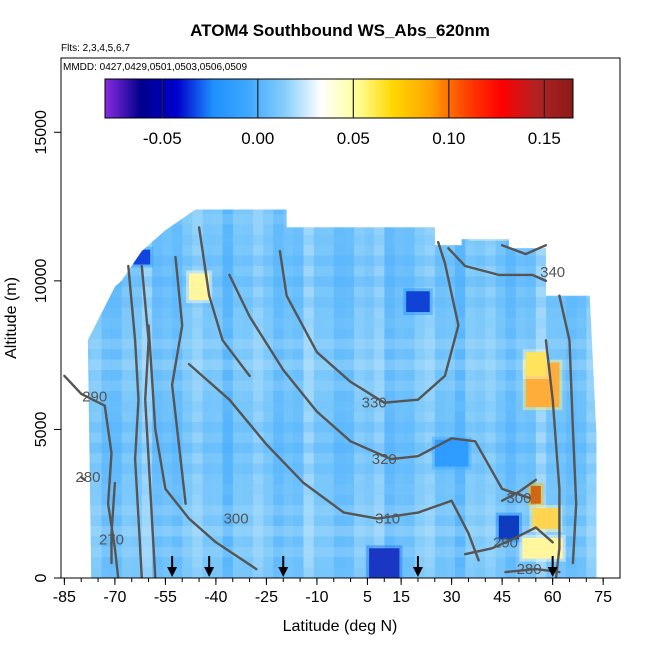  Describe the element at coordinates (41, 430) in the screenshot. I see `y-tick-label: 5000` at that location.